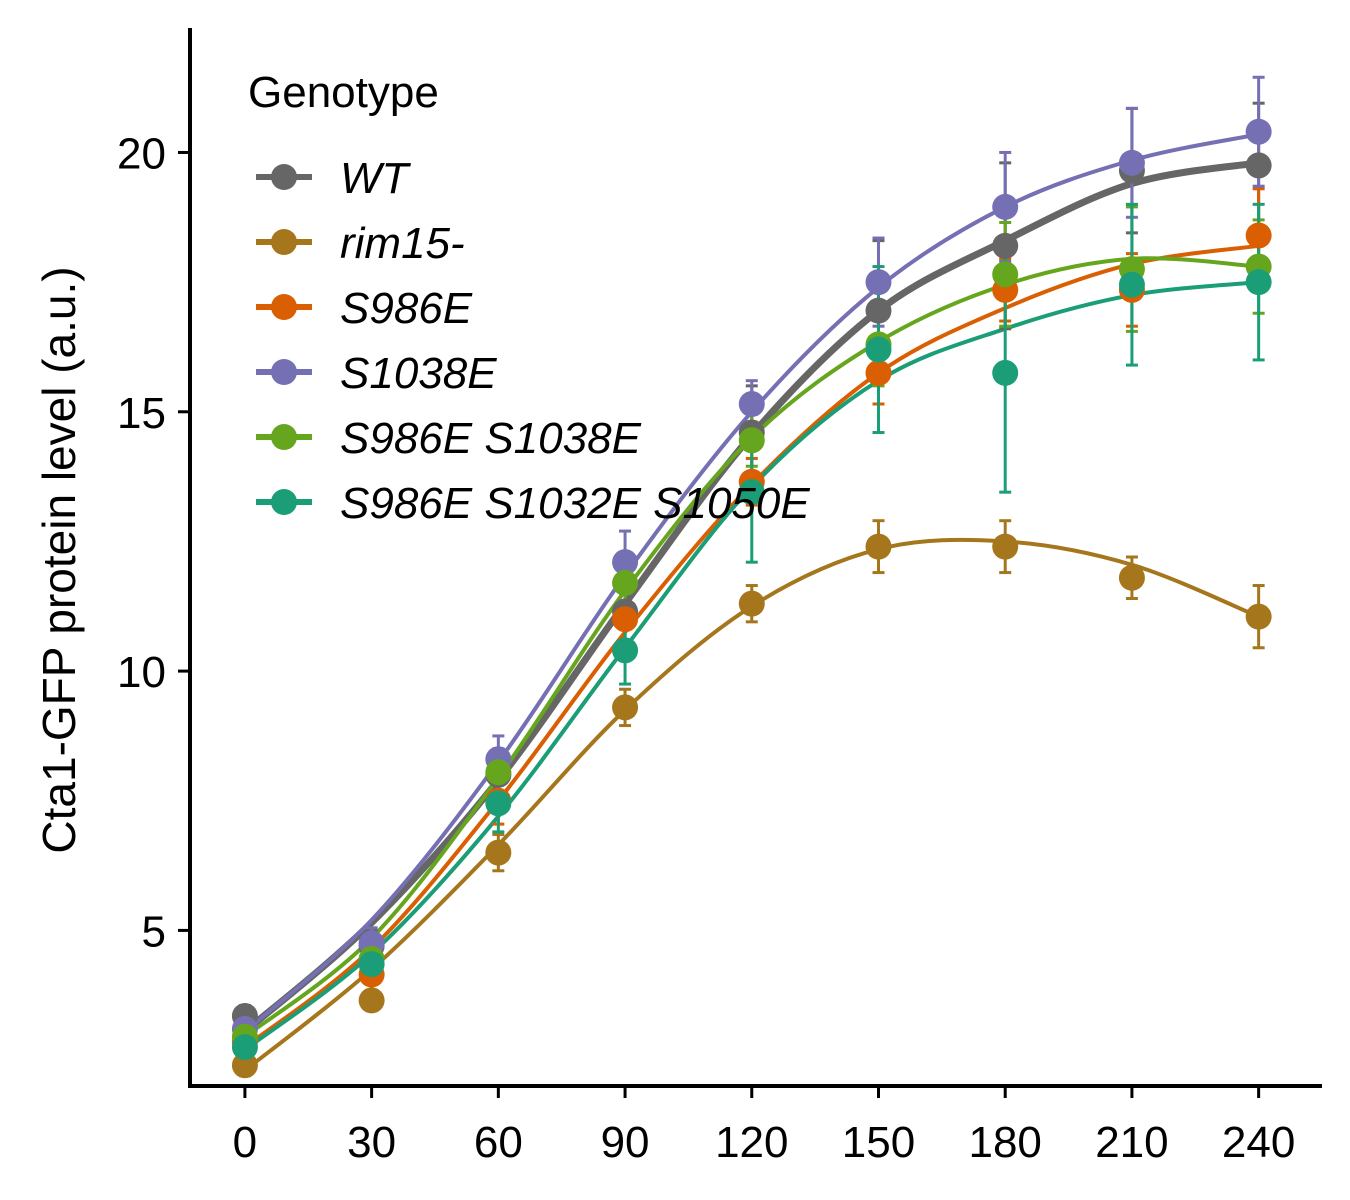  I want to click on y-tick-label: 15, so click(141, 413).